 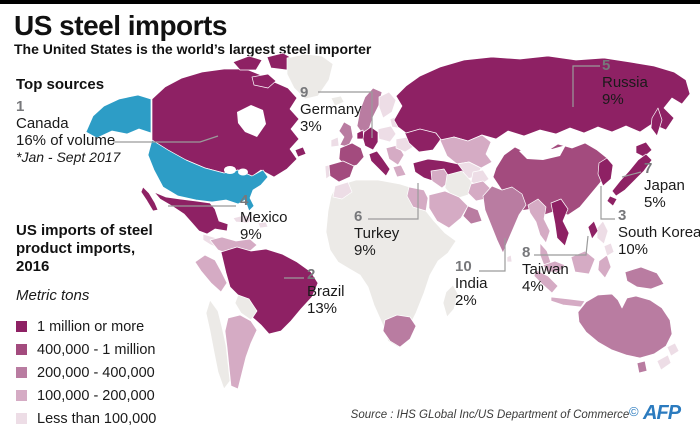 I want to click on country-mexico, so click(x=191, y=213).